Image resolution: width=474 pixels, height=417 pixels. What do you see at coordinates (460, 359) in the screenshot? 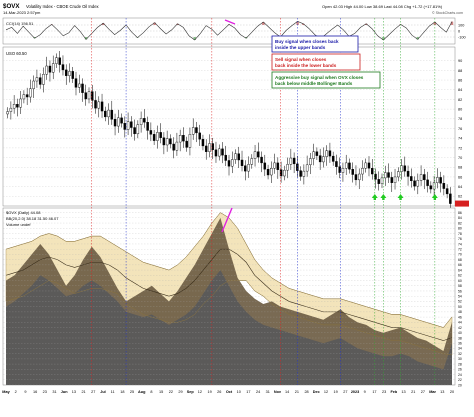
I see `ovx-tick-label: 30` at bounding box center [460, 359].